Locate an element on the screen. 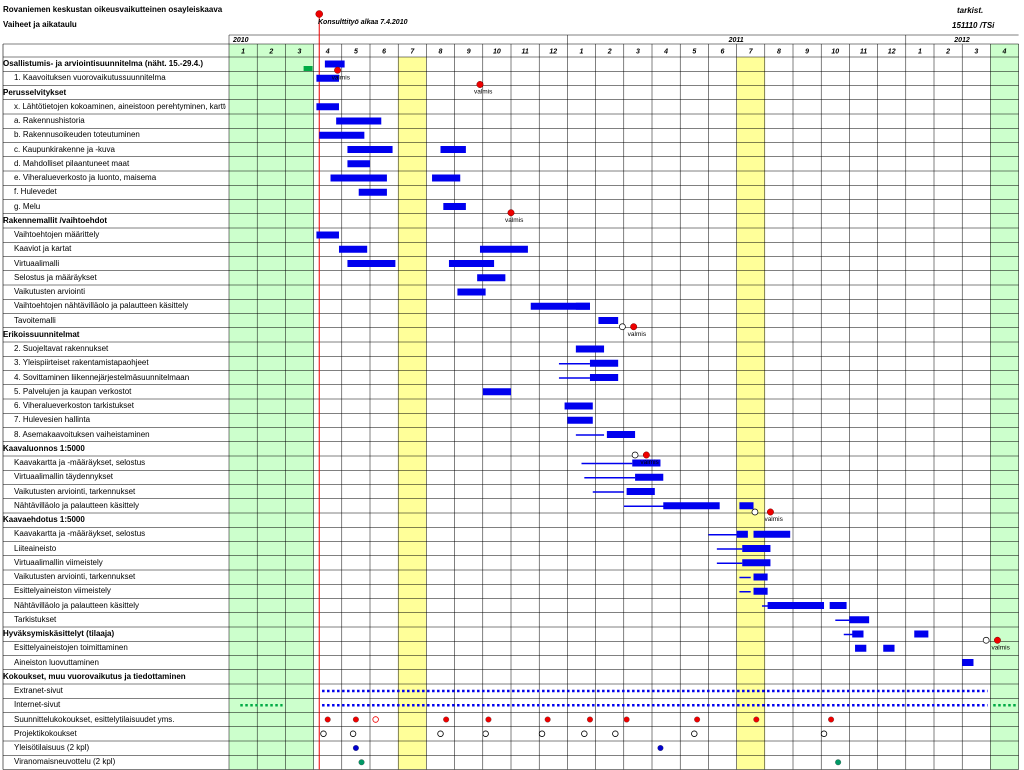 The width and height of the screenshot is (1024, 770). task-label: b. Rakennusoikeuden toteutuminen is located at coordinates (77, 135).